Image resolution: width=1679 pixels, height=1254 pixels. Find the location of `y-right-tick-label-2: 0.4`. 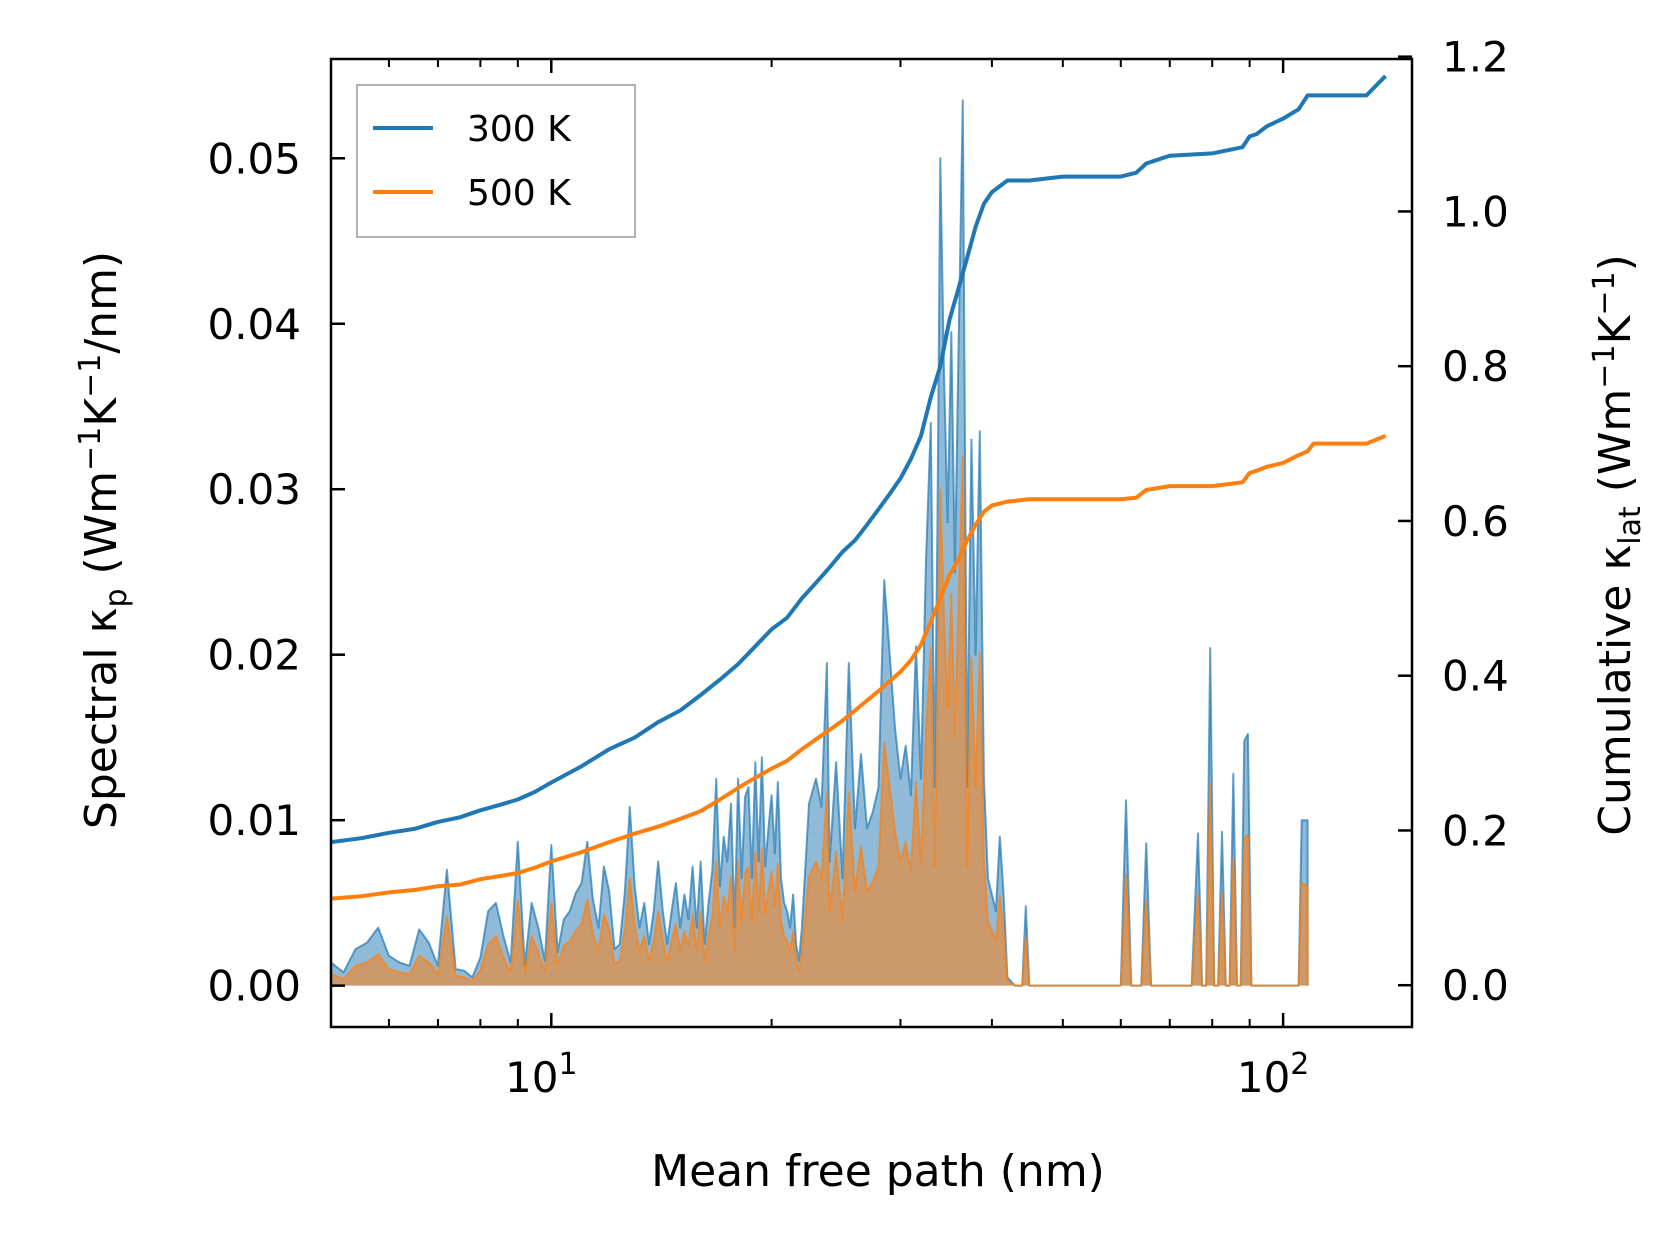

y-right-tick-label-2: 0.4 is located at coordinates (1475, 676).